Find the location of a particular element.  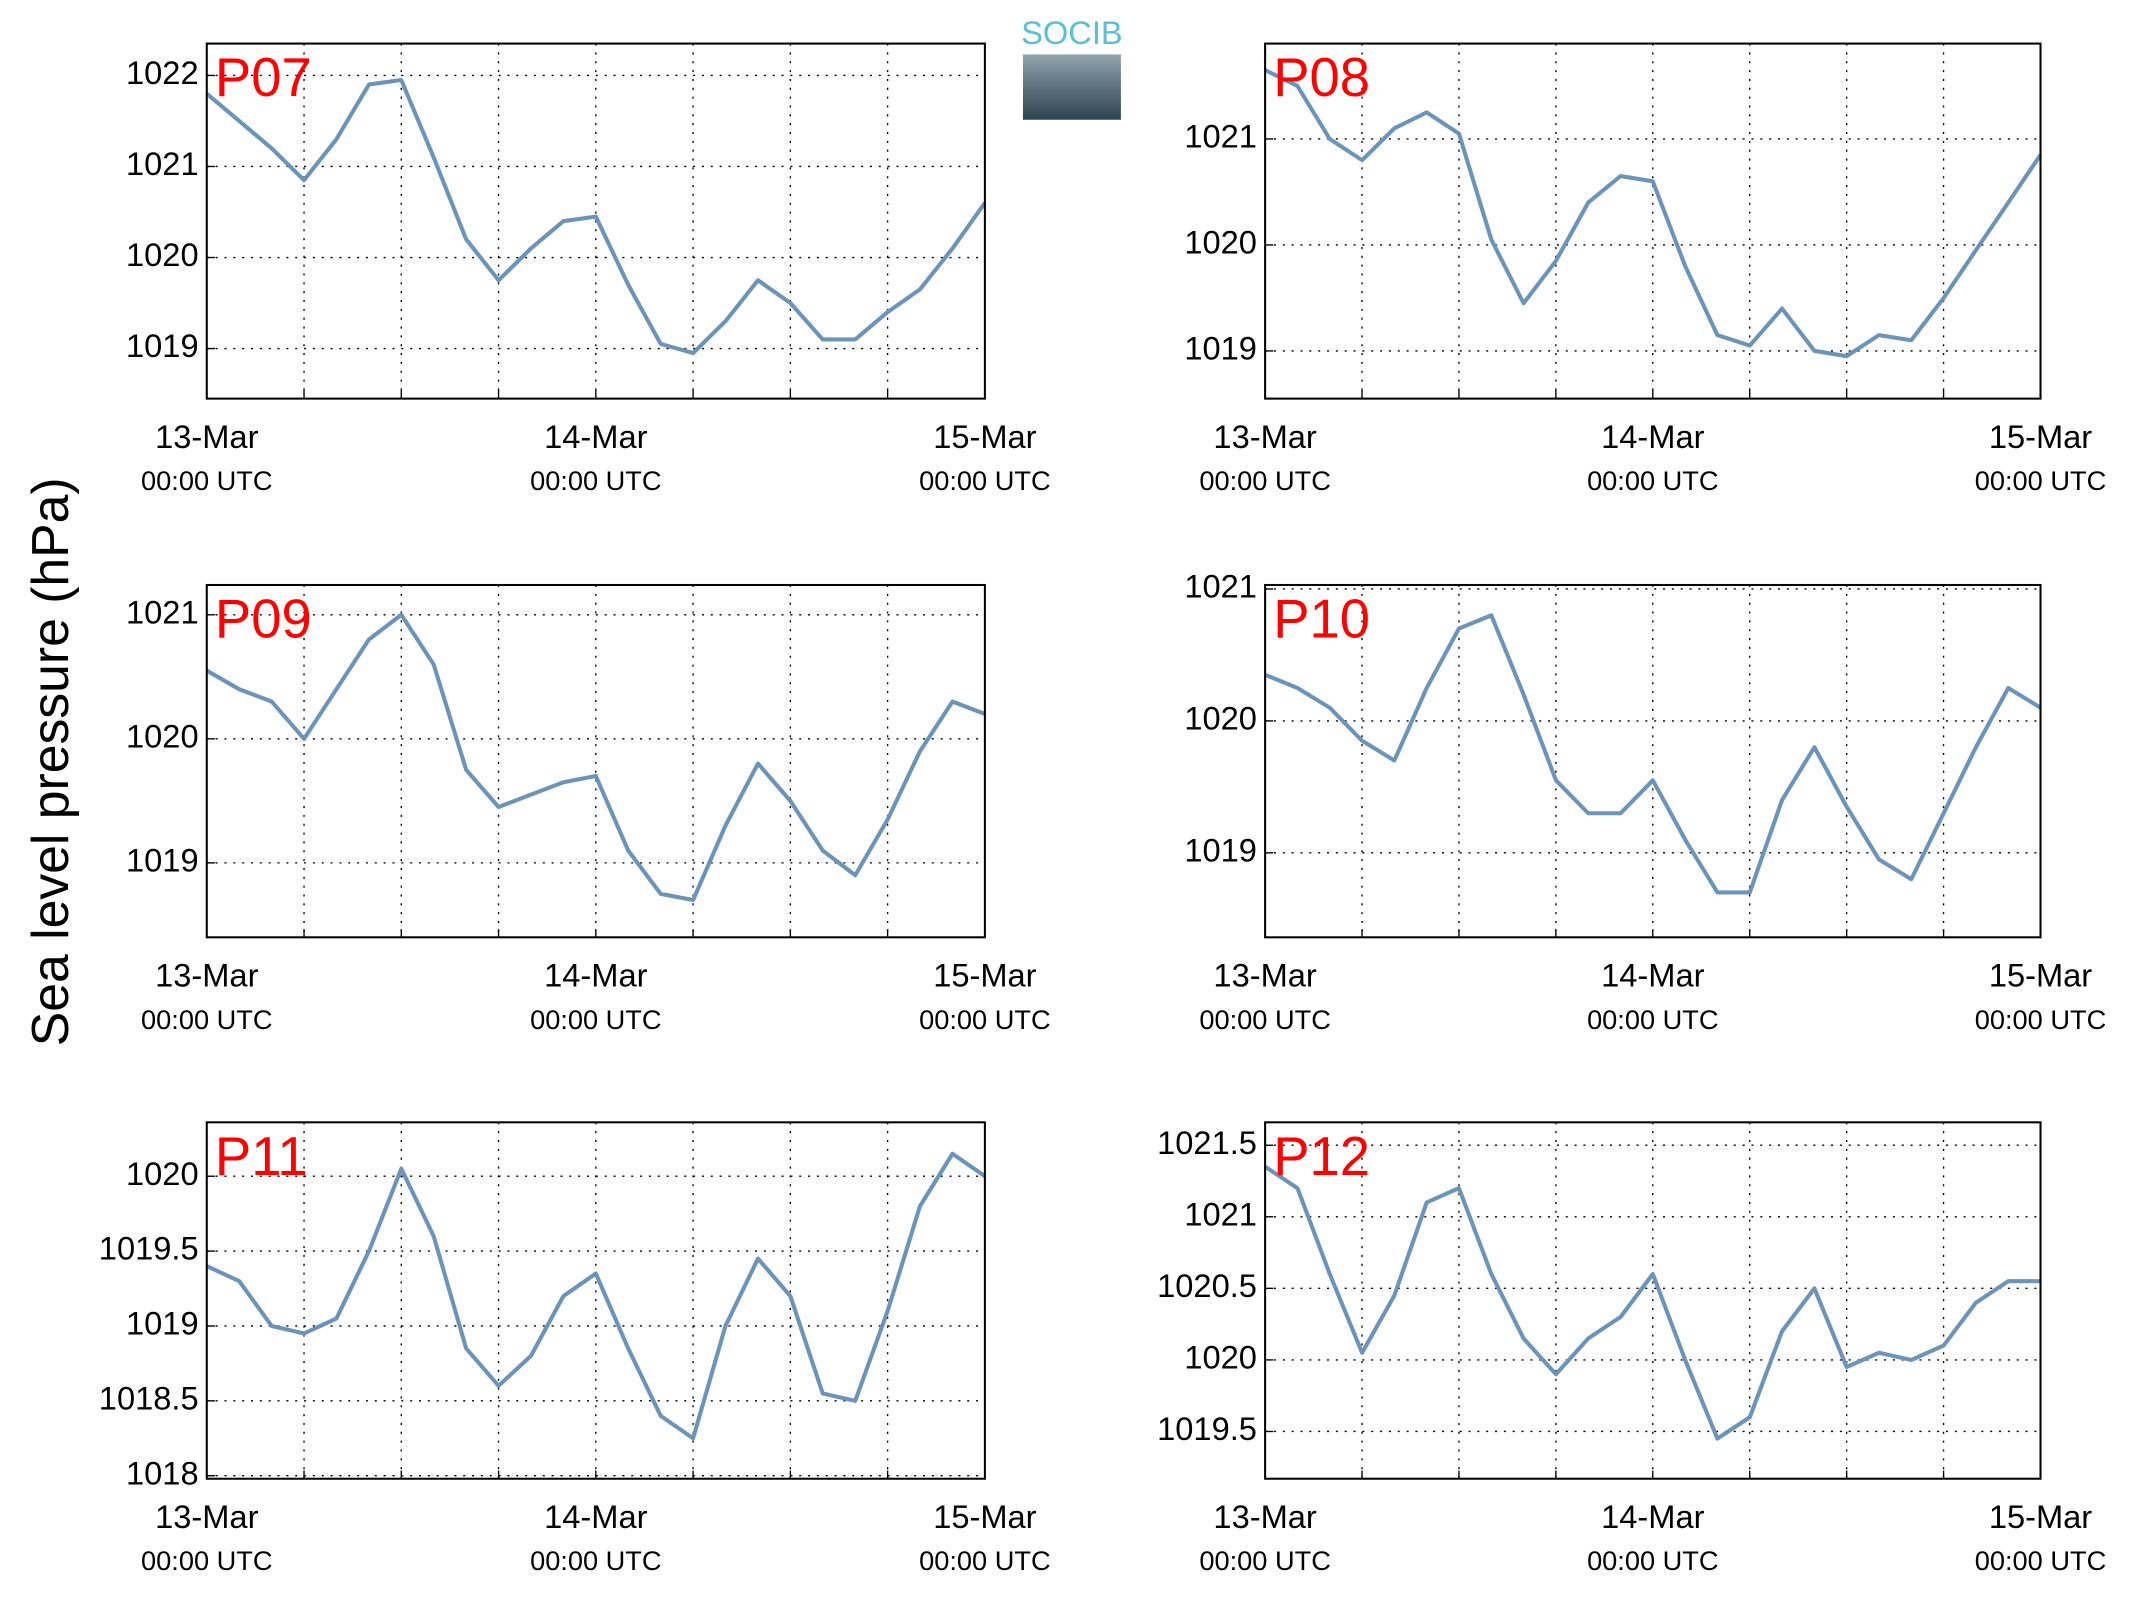

y-tick-label: 1021.5 is located at coordinates (1207, 1142).